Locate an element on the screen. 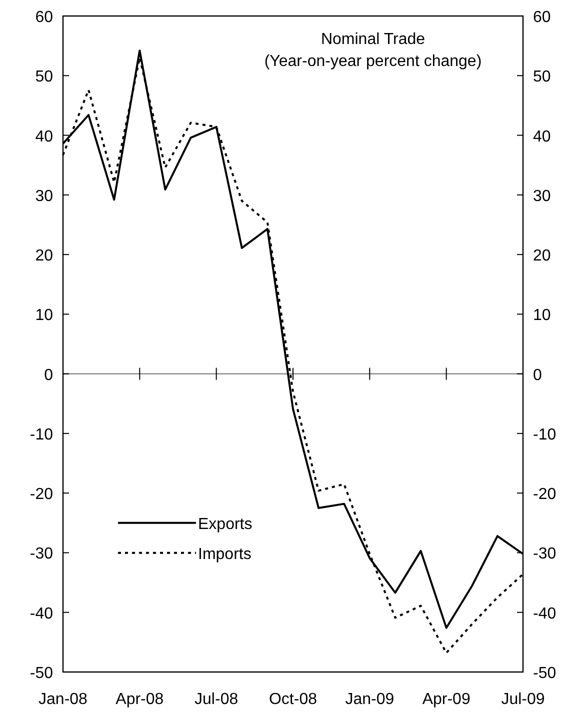 This screenshot has width=576, height=717. y-tick-label: -40 is located at coordinates (42, 613).